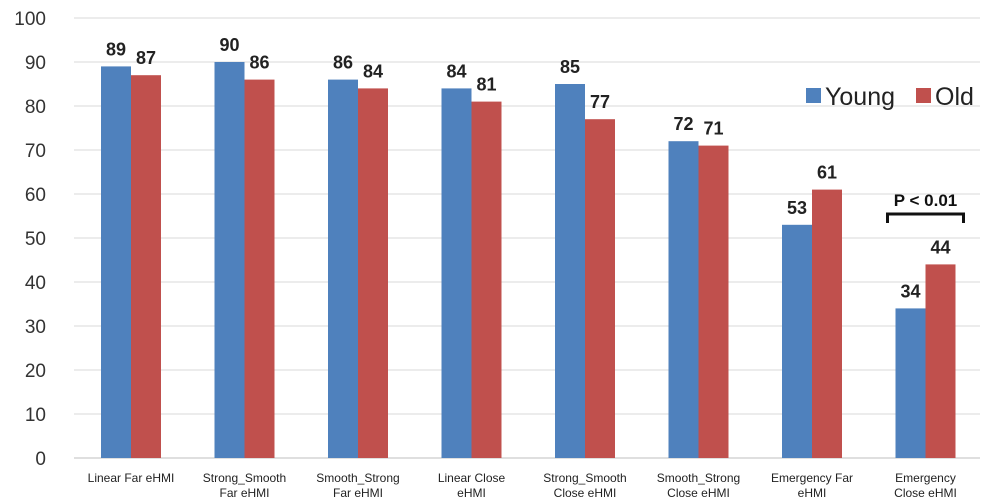 Image resolution: width=984 pixels, height=504 pixels. I want to click on y-tick-label: 60, so click(35, 195).